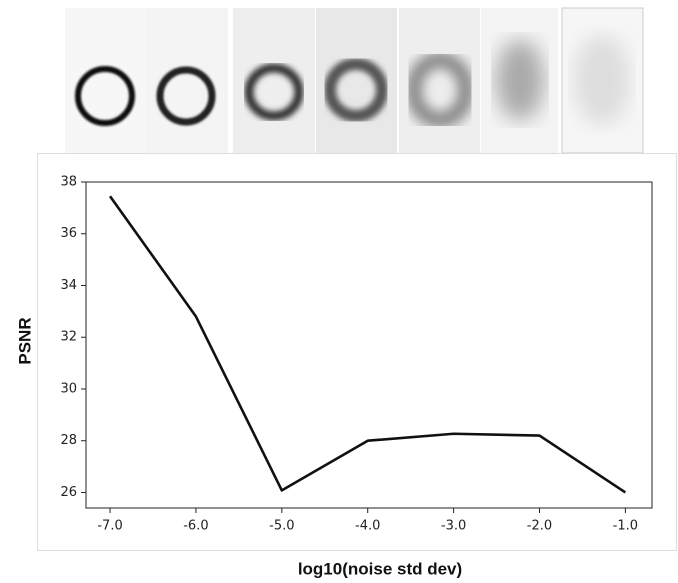  What do you see at coordinates (68, 233) in the screenshot?
I see `y-tick-label: 36` at bounding box center [68, 233].